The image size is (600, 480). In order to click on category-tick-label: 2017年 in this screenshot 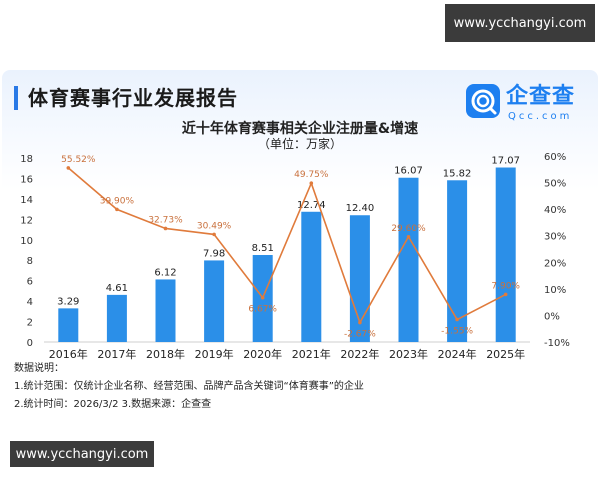, I will do `click(116, 354)`.